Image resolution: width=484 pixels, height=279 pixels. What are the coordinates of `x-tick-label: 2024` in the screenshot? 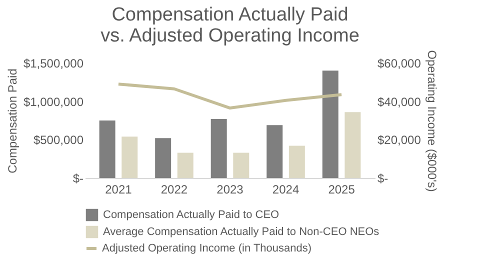 It's located at (286, 189).